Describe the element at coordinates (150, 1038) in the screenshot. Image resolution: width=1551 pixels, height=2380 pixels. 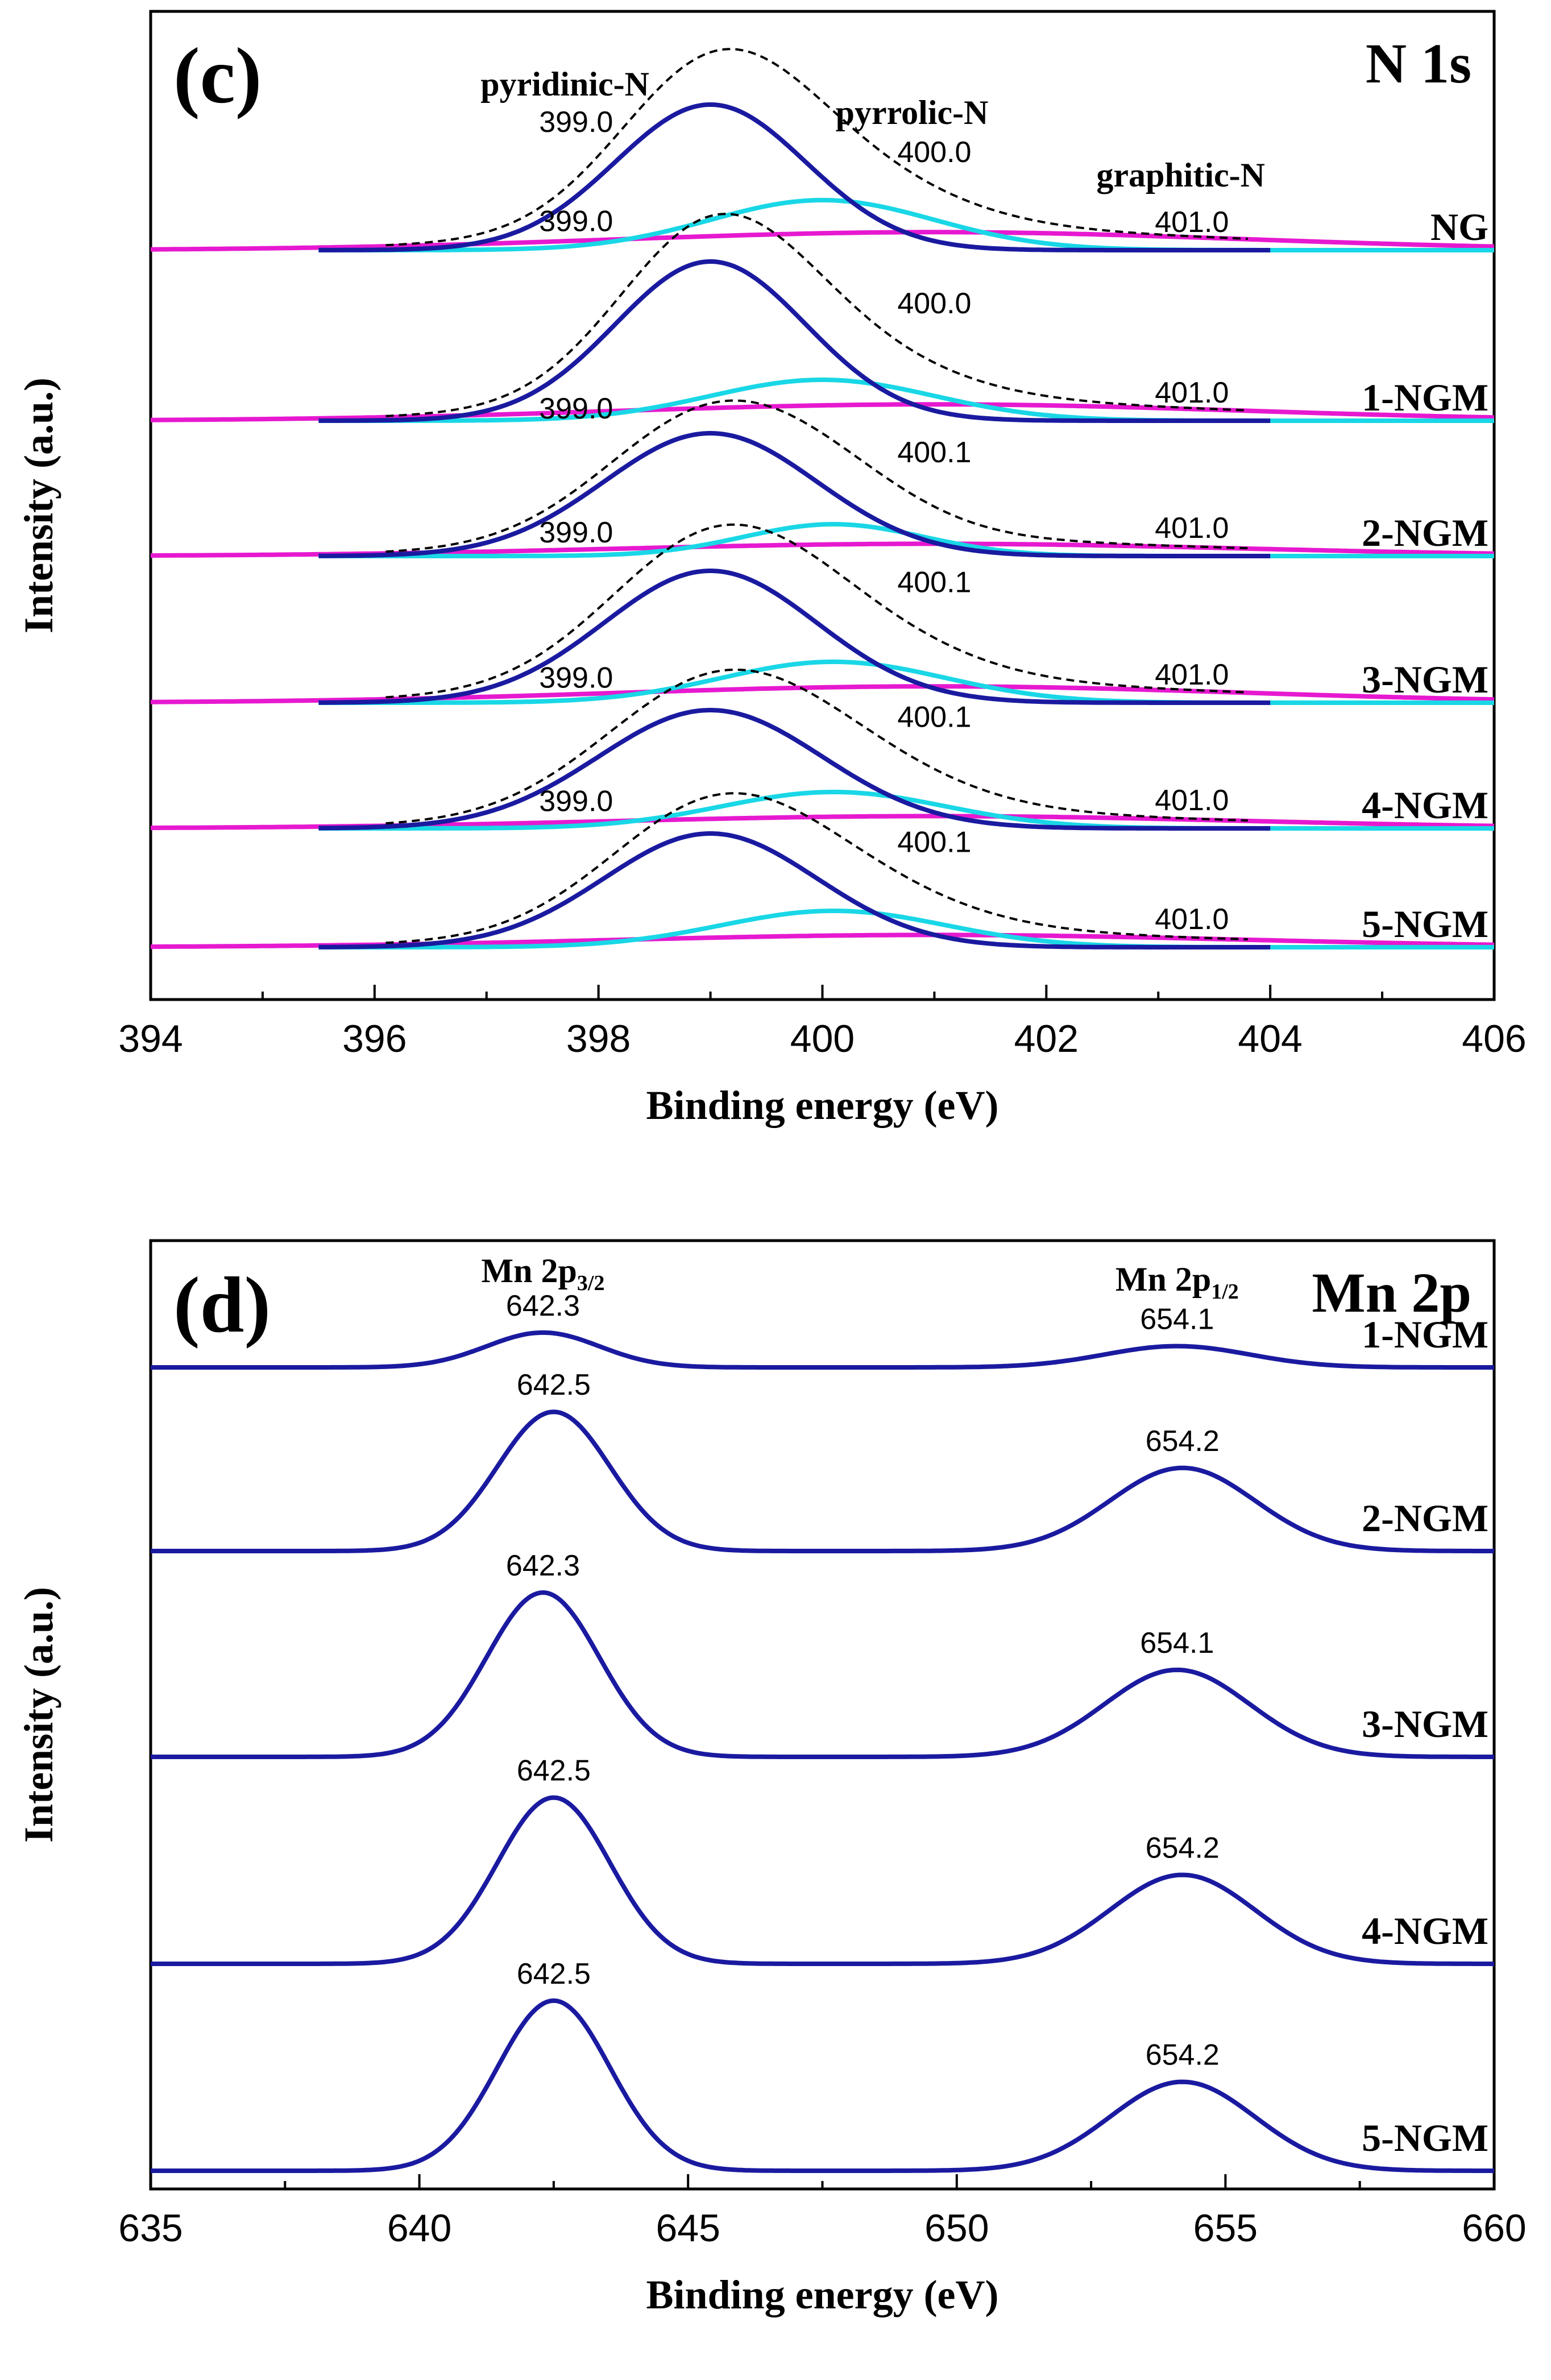
I see `n1s-x-tick-label: 394` at that location.